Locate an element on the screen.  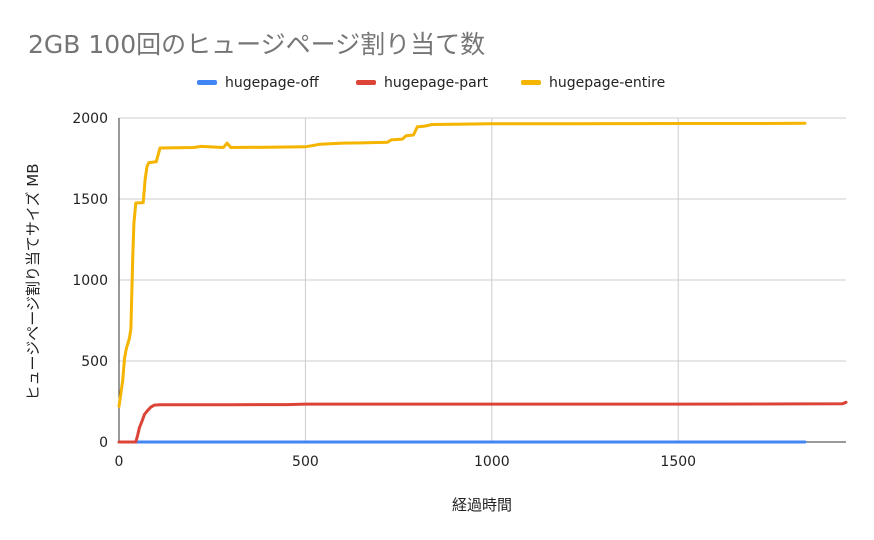
y-tick-label: 2000 is located at coordinates (90, 119).